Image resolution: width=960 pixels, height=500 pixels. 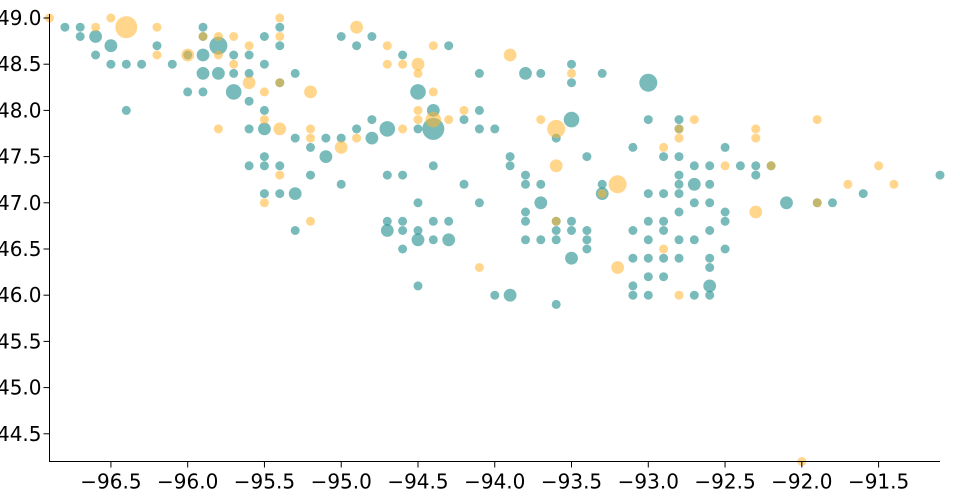 What do you see at coordinates (21, 434) in the screenshot?
I see `y-tick-label: 44.5` at bounding box center [21, 434].